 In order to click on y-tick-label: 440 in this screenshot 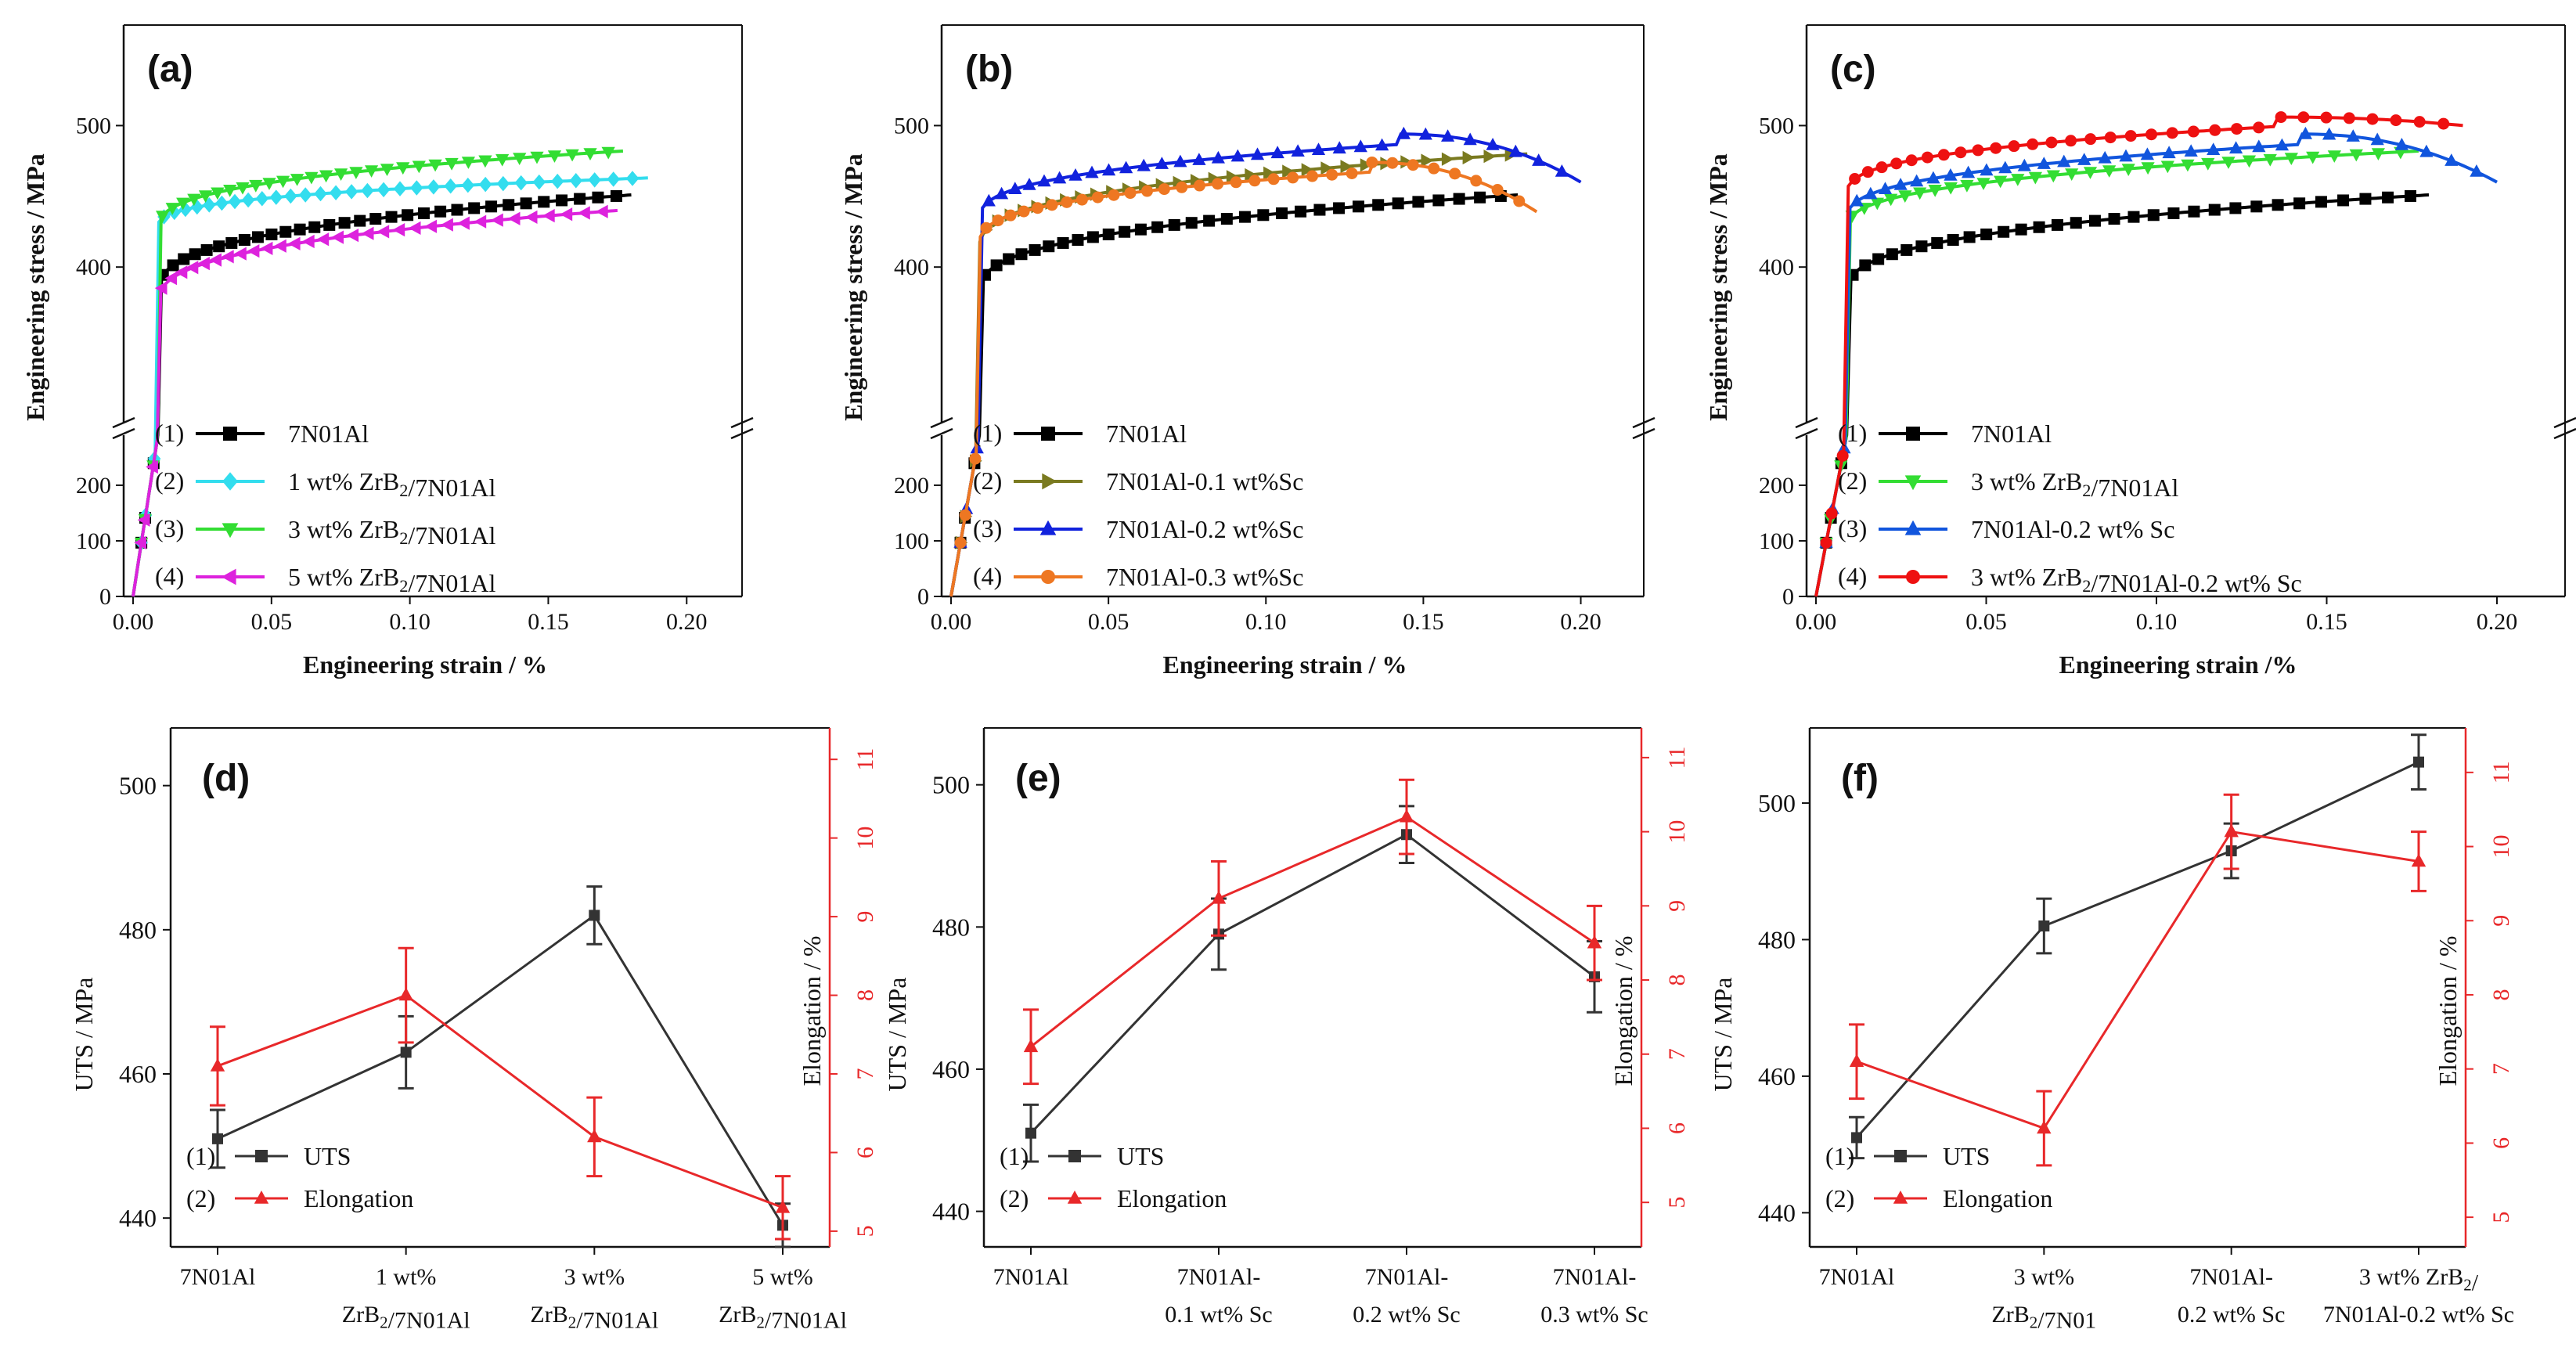, I will do `click(1777, 1212)`.